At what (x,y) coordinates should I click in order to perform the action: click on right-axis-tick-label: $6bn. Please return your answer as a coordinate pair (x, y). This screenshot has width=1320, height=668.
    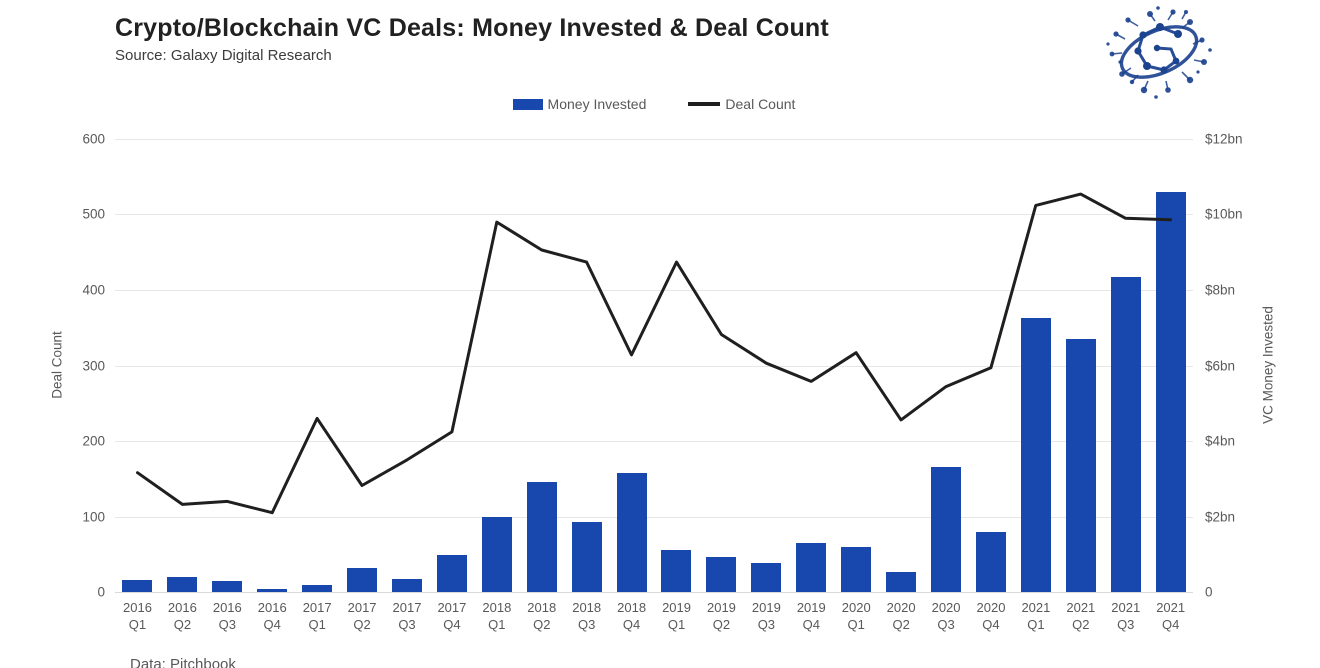
    Looking at the image, I should click on (1220, 365).